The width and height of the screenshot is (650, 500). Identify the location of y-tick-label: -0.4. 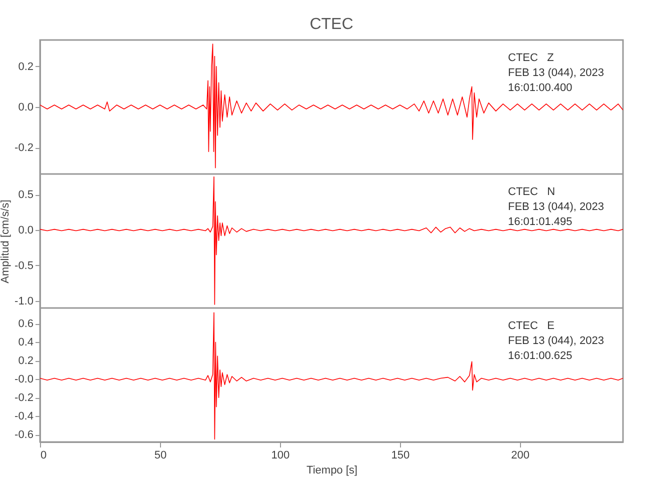
(24, 416).